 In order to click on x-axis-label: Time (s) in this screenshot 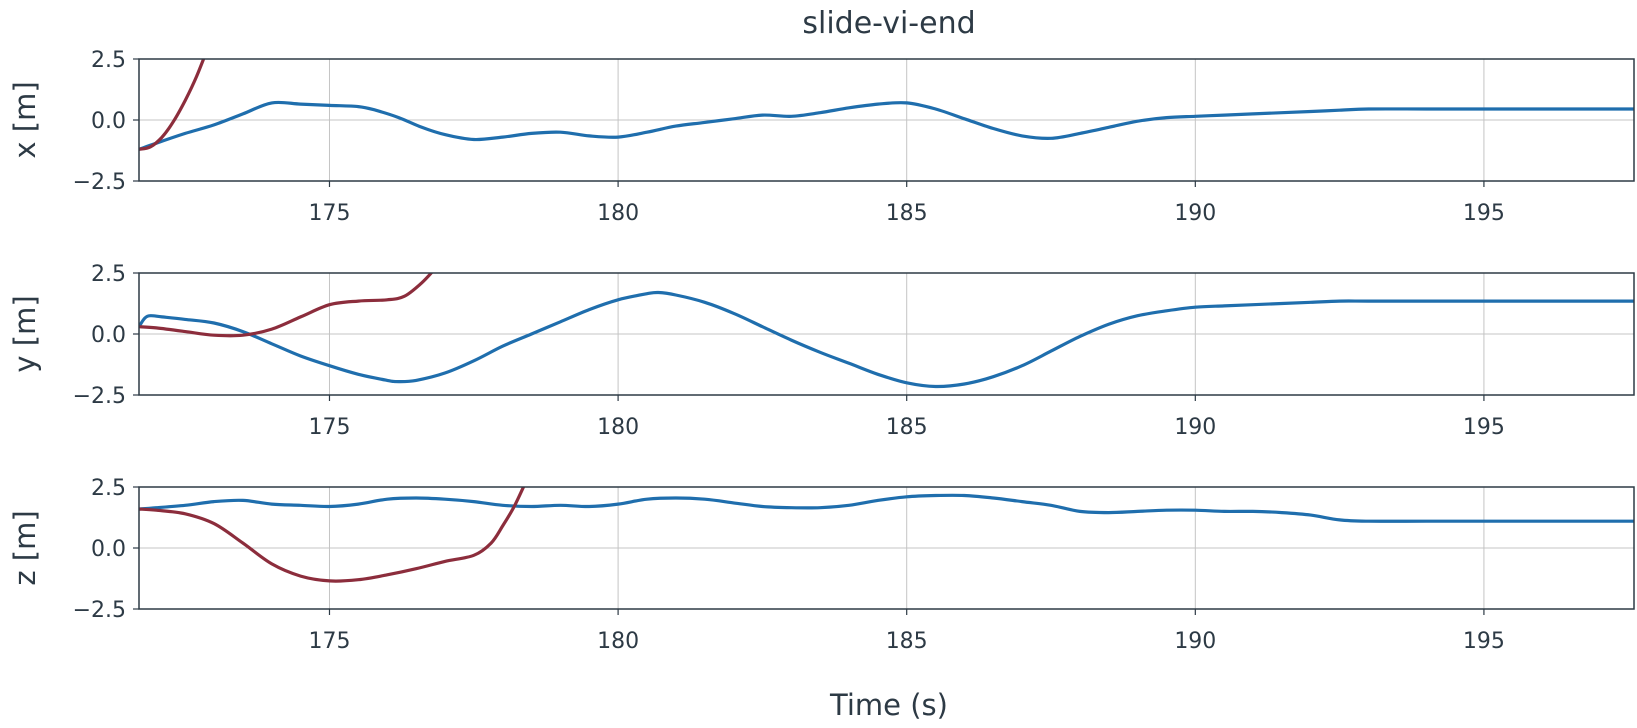, I will do `click(888, 705)`.